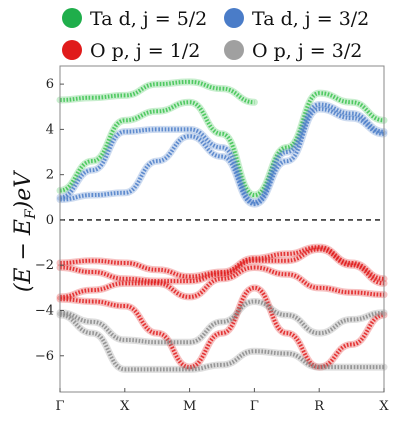  I want to click on y-tick-label-6: −6, so click(44, 356).